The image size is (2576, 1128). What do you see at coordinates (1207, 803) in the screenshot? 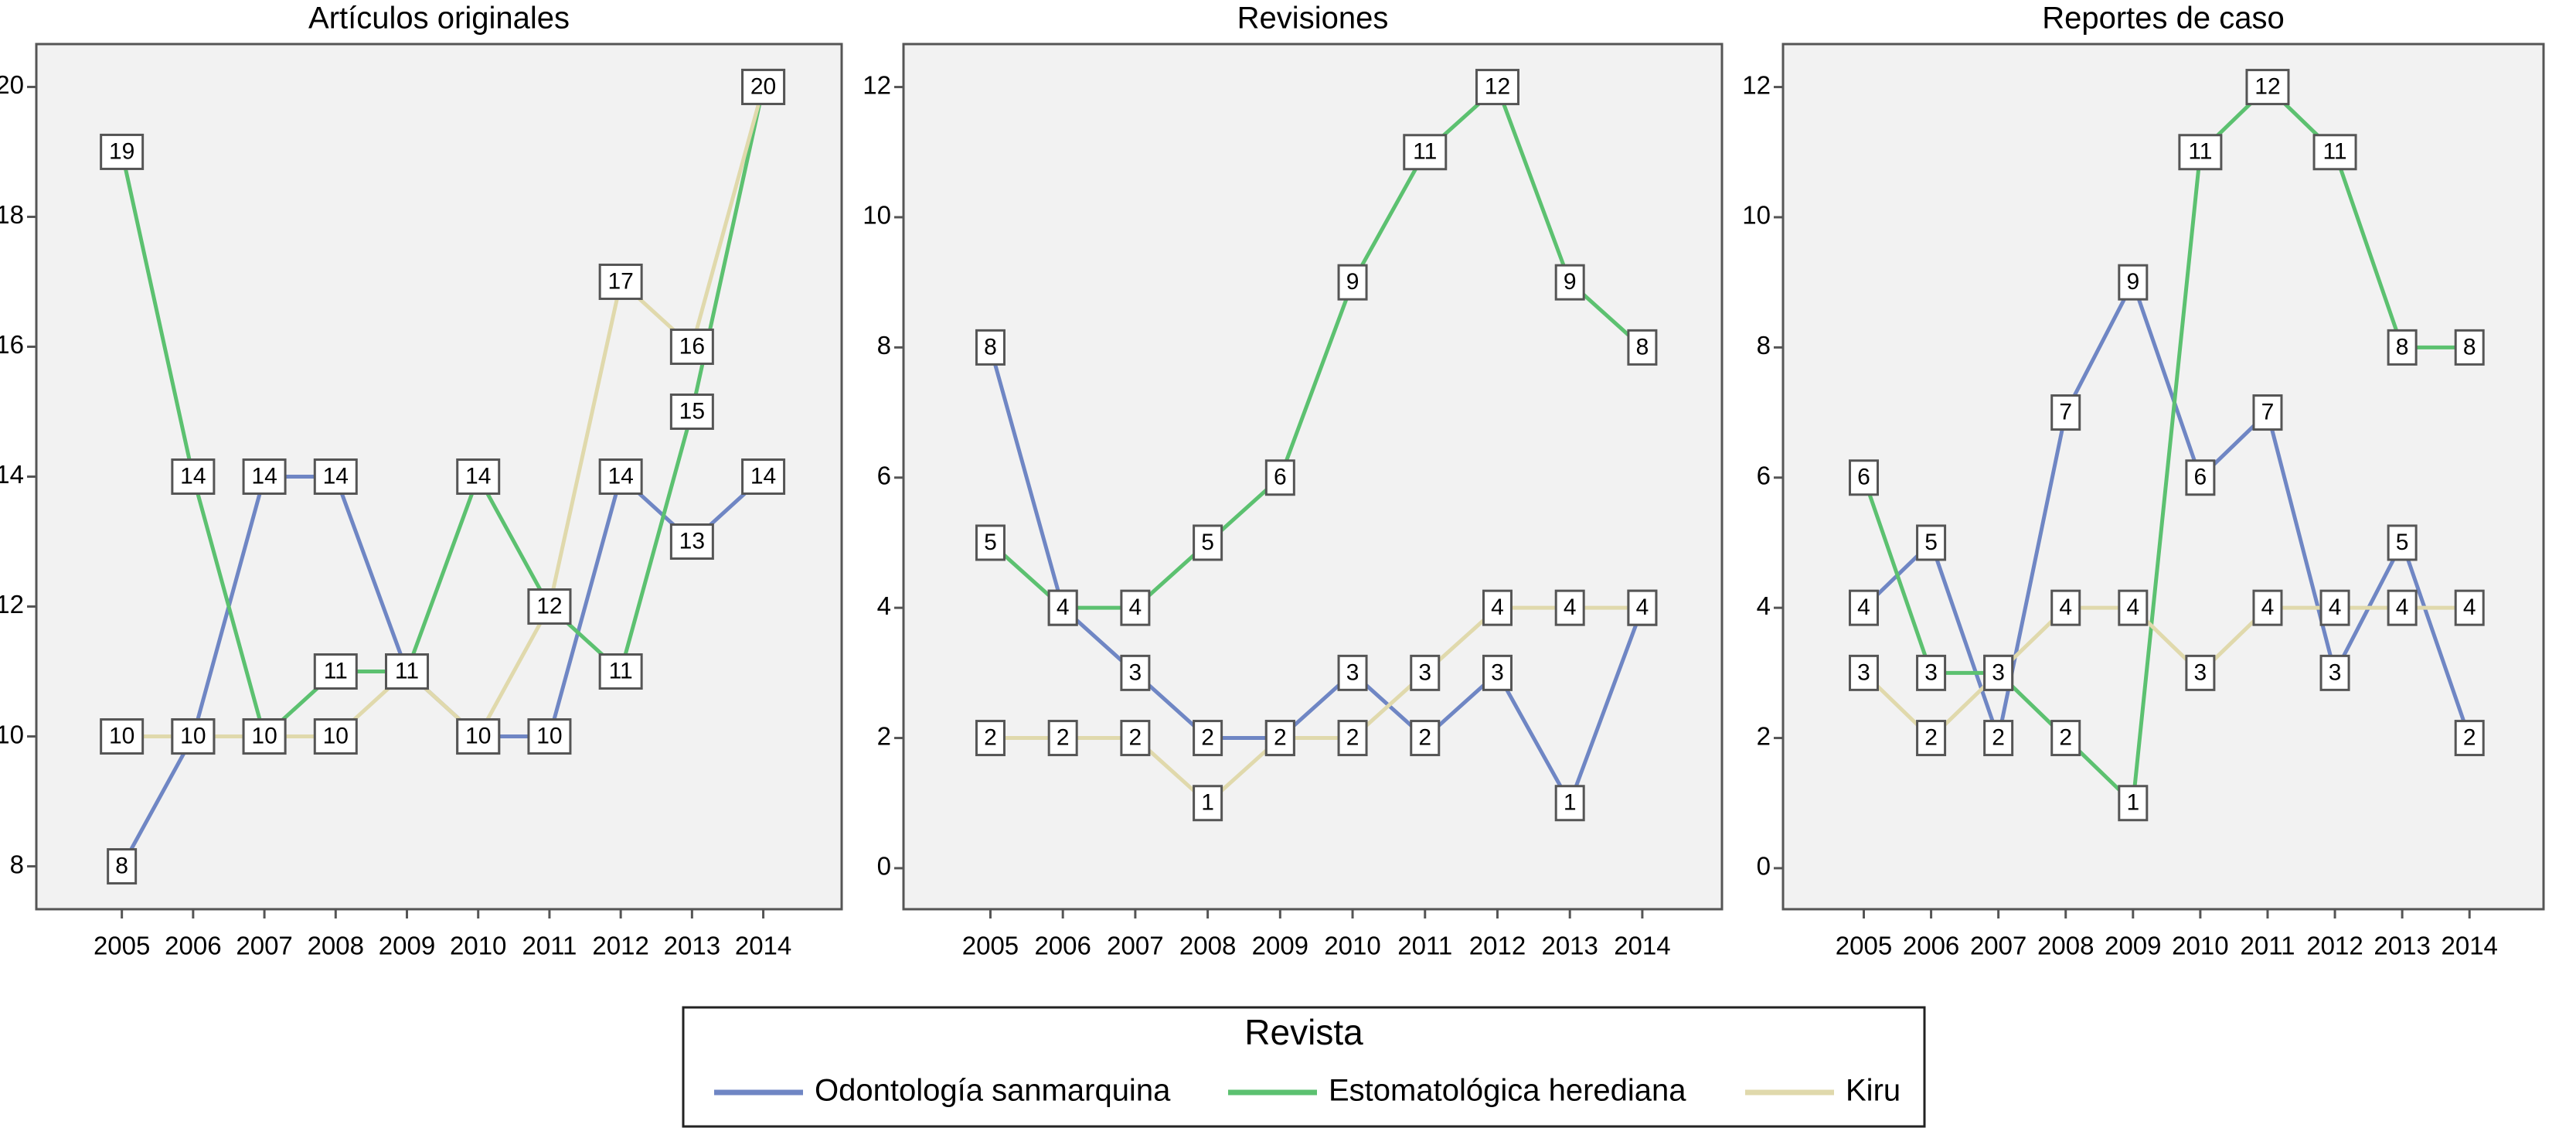
I see `data-label: 1` at bounding box center [1207, 803].